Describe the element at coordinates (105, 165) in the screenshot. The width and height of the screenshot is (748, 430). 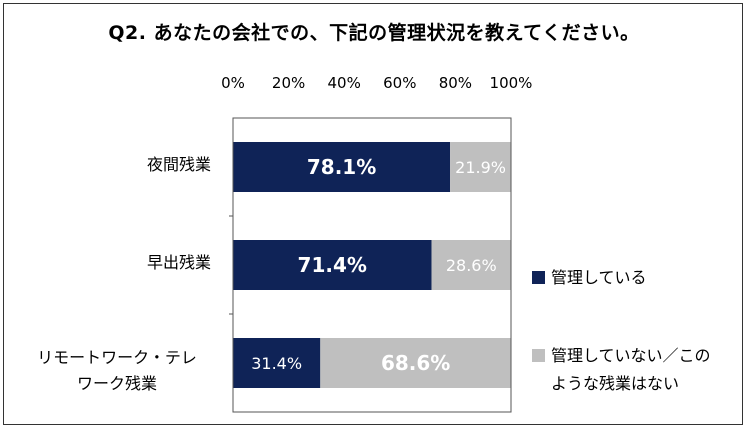
I see `category-label: 夜間残業` at that location.